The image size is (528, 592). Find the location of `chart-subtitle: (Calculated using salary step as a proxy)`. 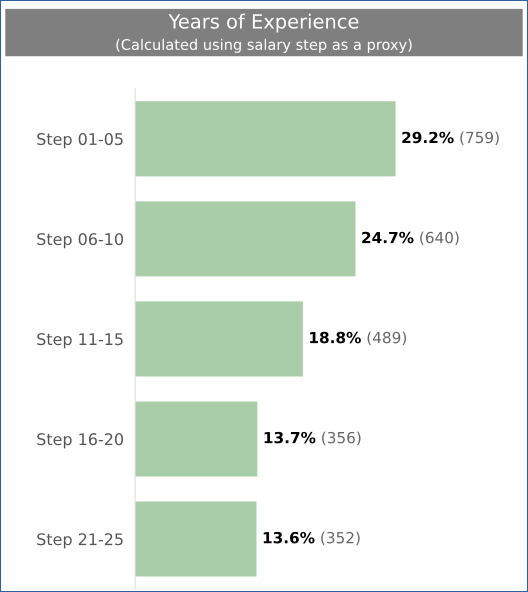

chart-subtitle: (Calculated using salary step as a proxy) is located at coordinates (264, 45).